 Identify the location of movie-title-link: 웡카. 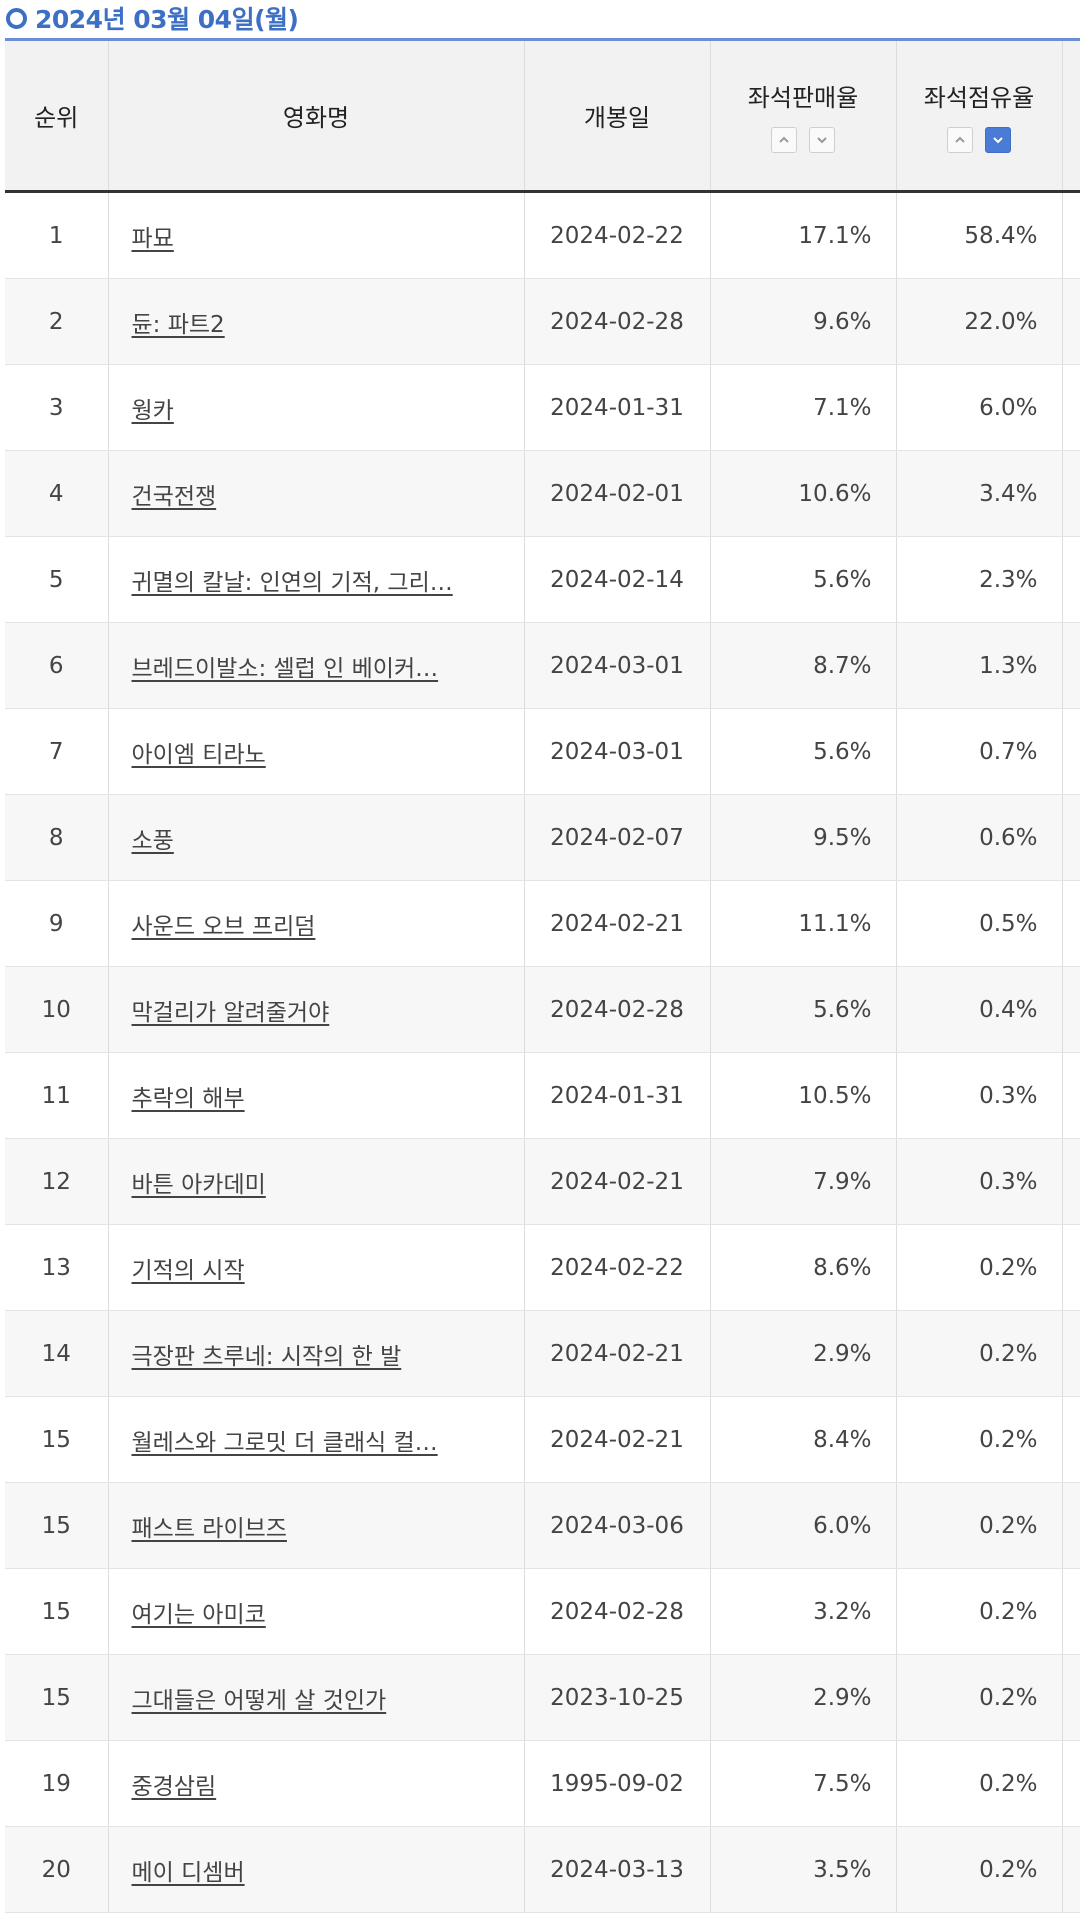
(152, 410).